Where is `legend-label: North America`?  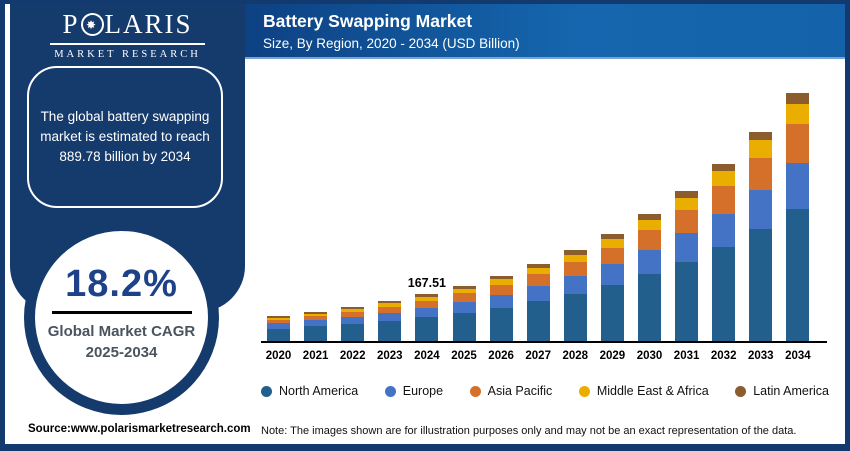
legend-label: North America is located at coordinates (319, 391).